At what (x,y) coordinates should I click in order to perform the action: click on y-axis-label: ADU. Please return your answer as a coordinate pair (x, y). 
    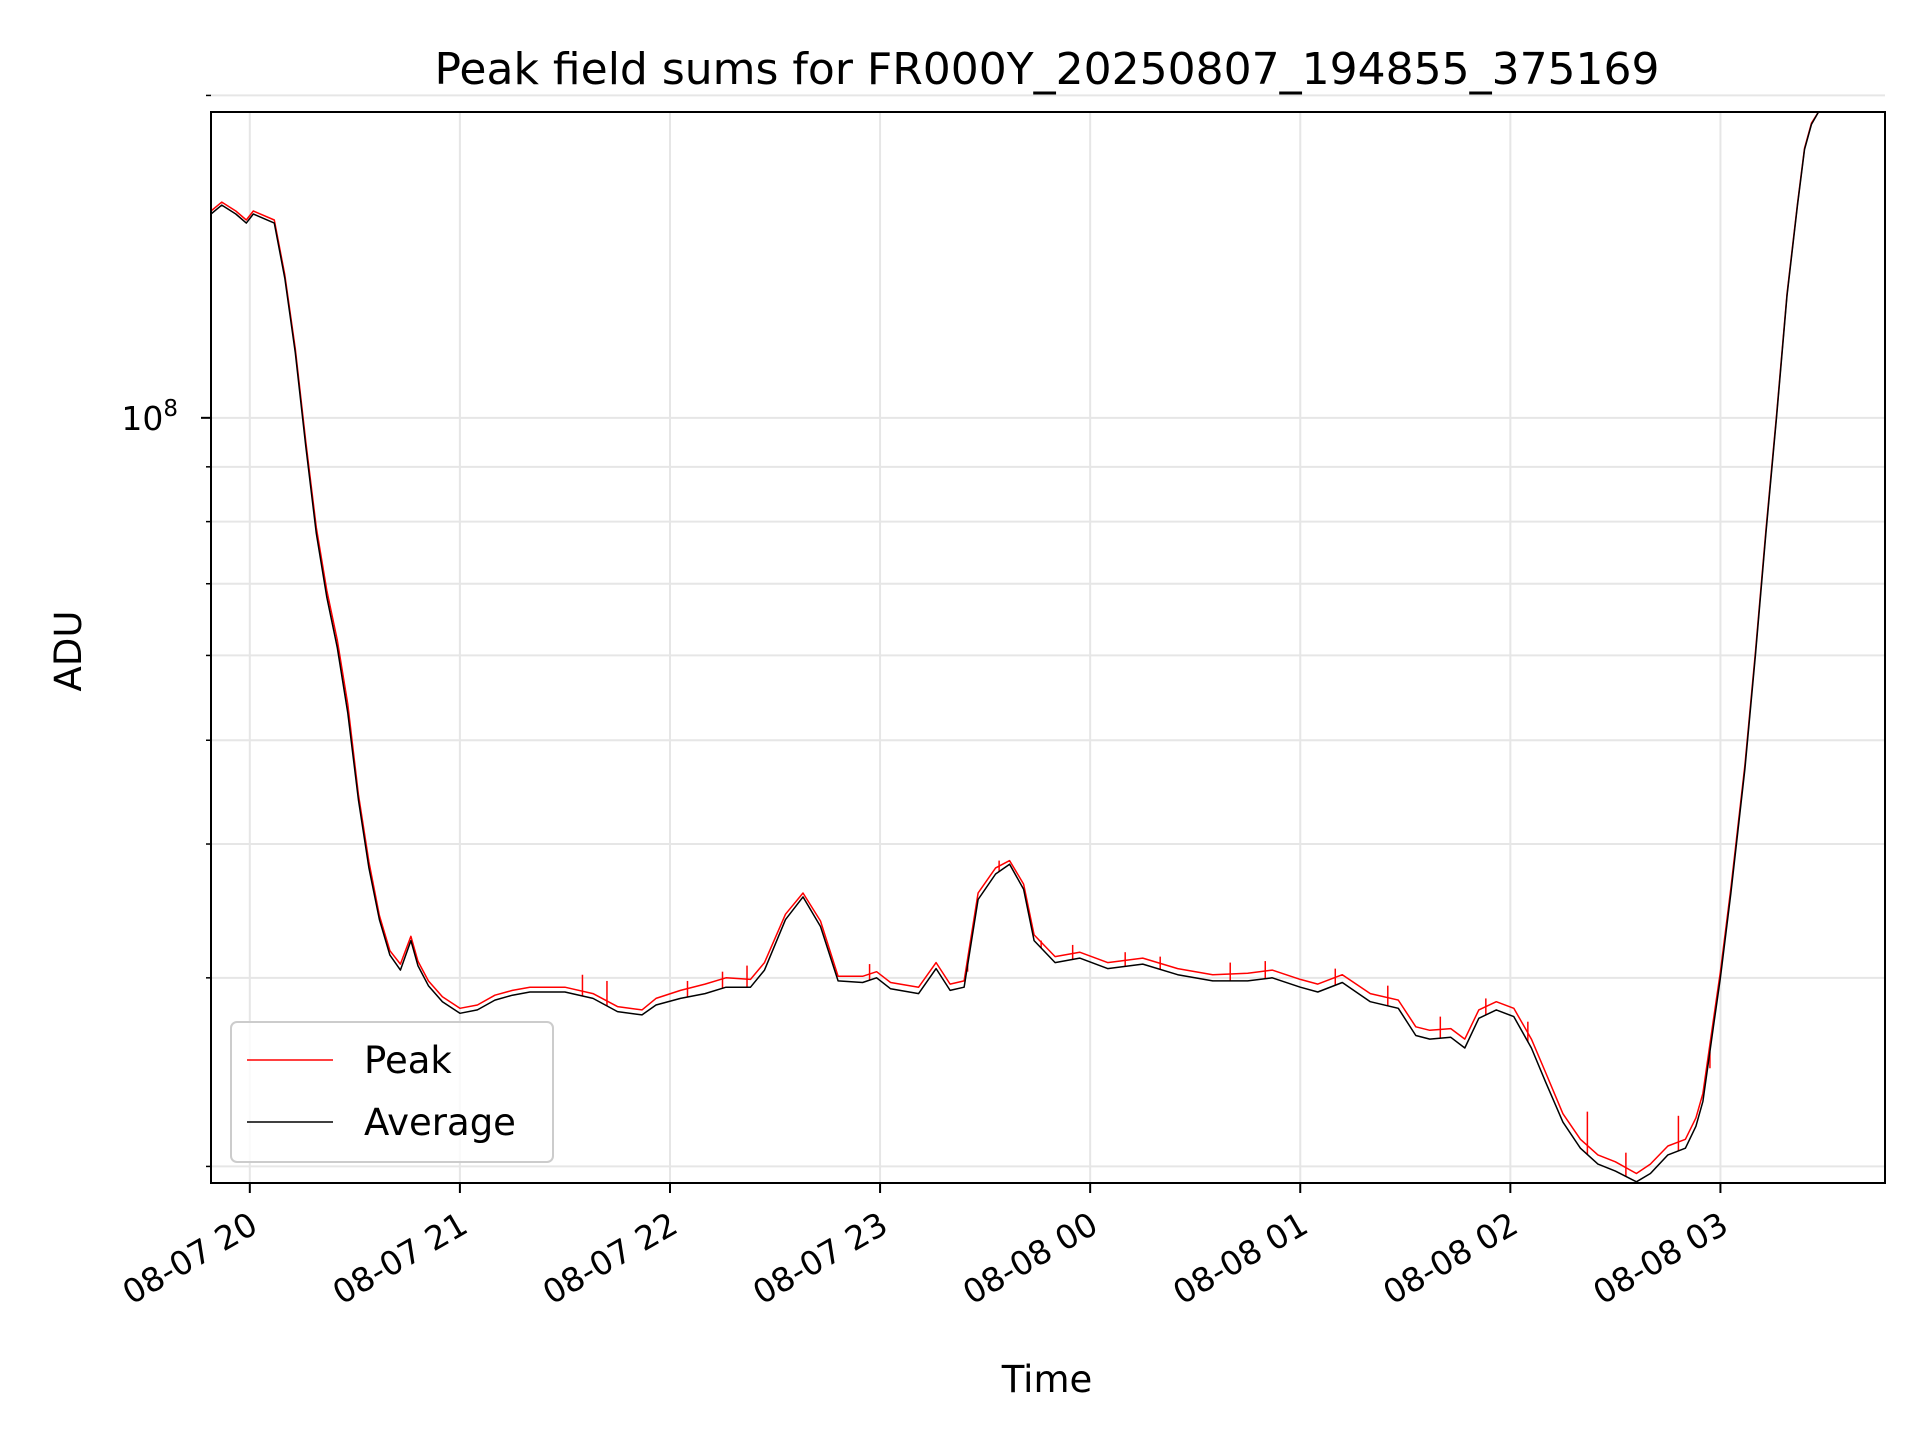
    Looking at the image, I should click on (68, 651).